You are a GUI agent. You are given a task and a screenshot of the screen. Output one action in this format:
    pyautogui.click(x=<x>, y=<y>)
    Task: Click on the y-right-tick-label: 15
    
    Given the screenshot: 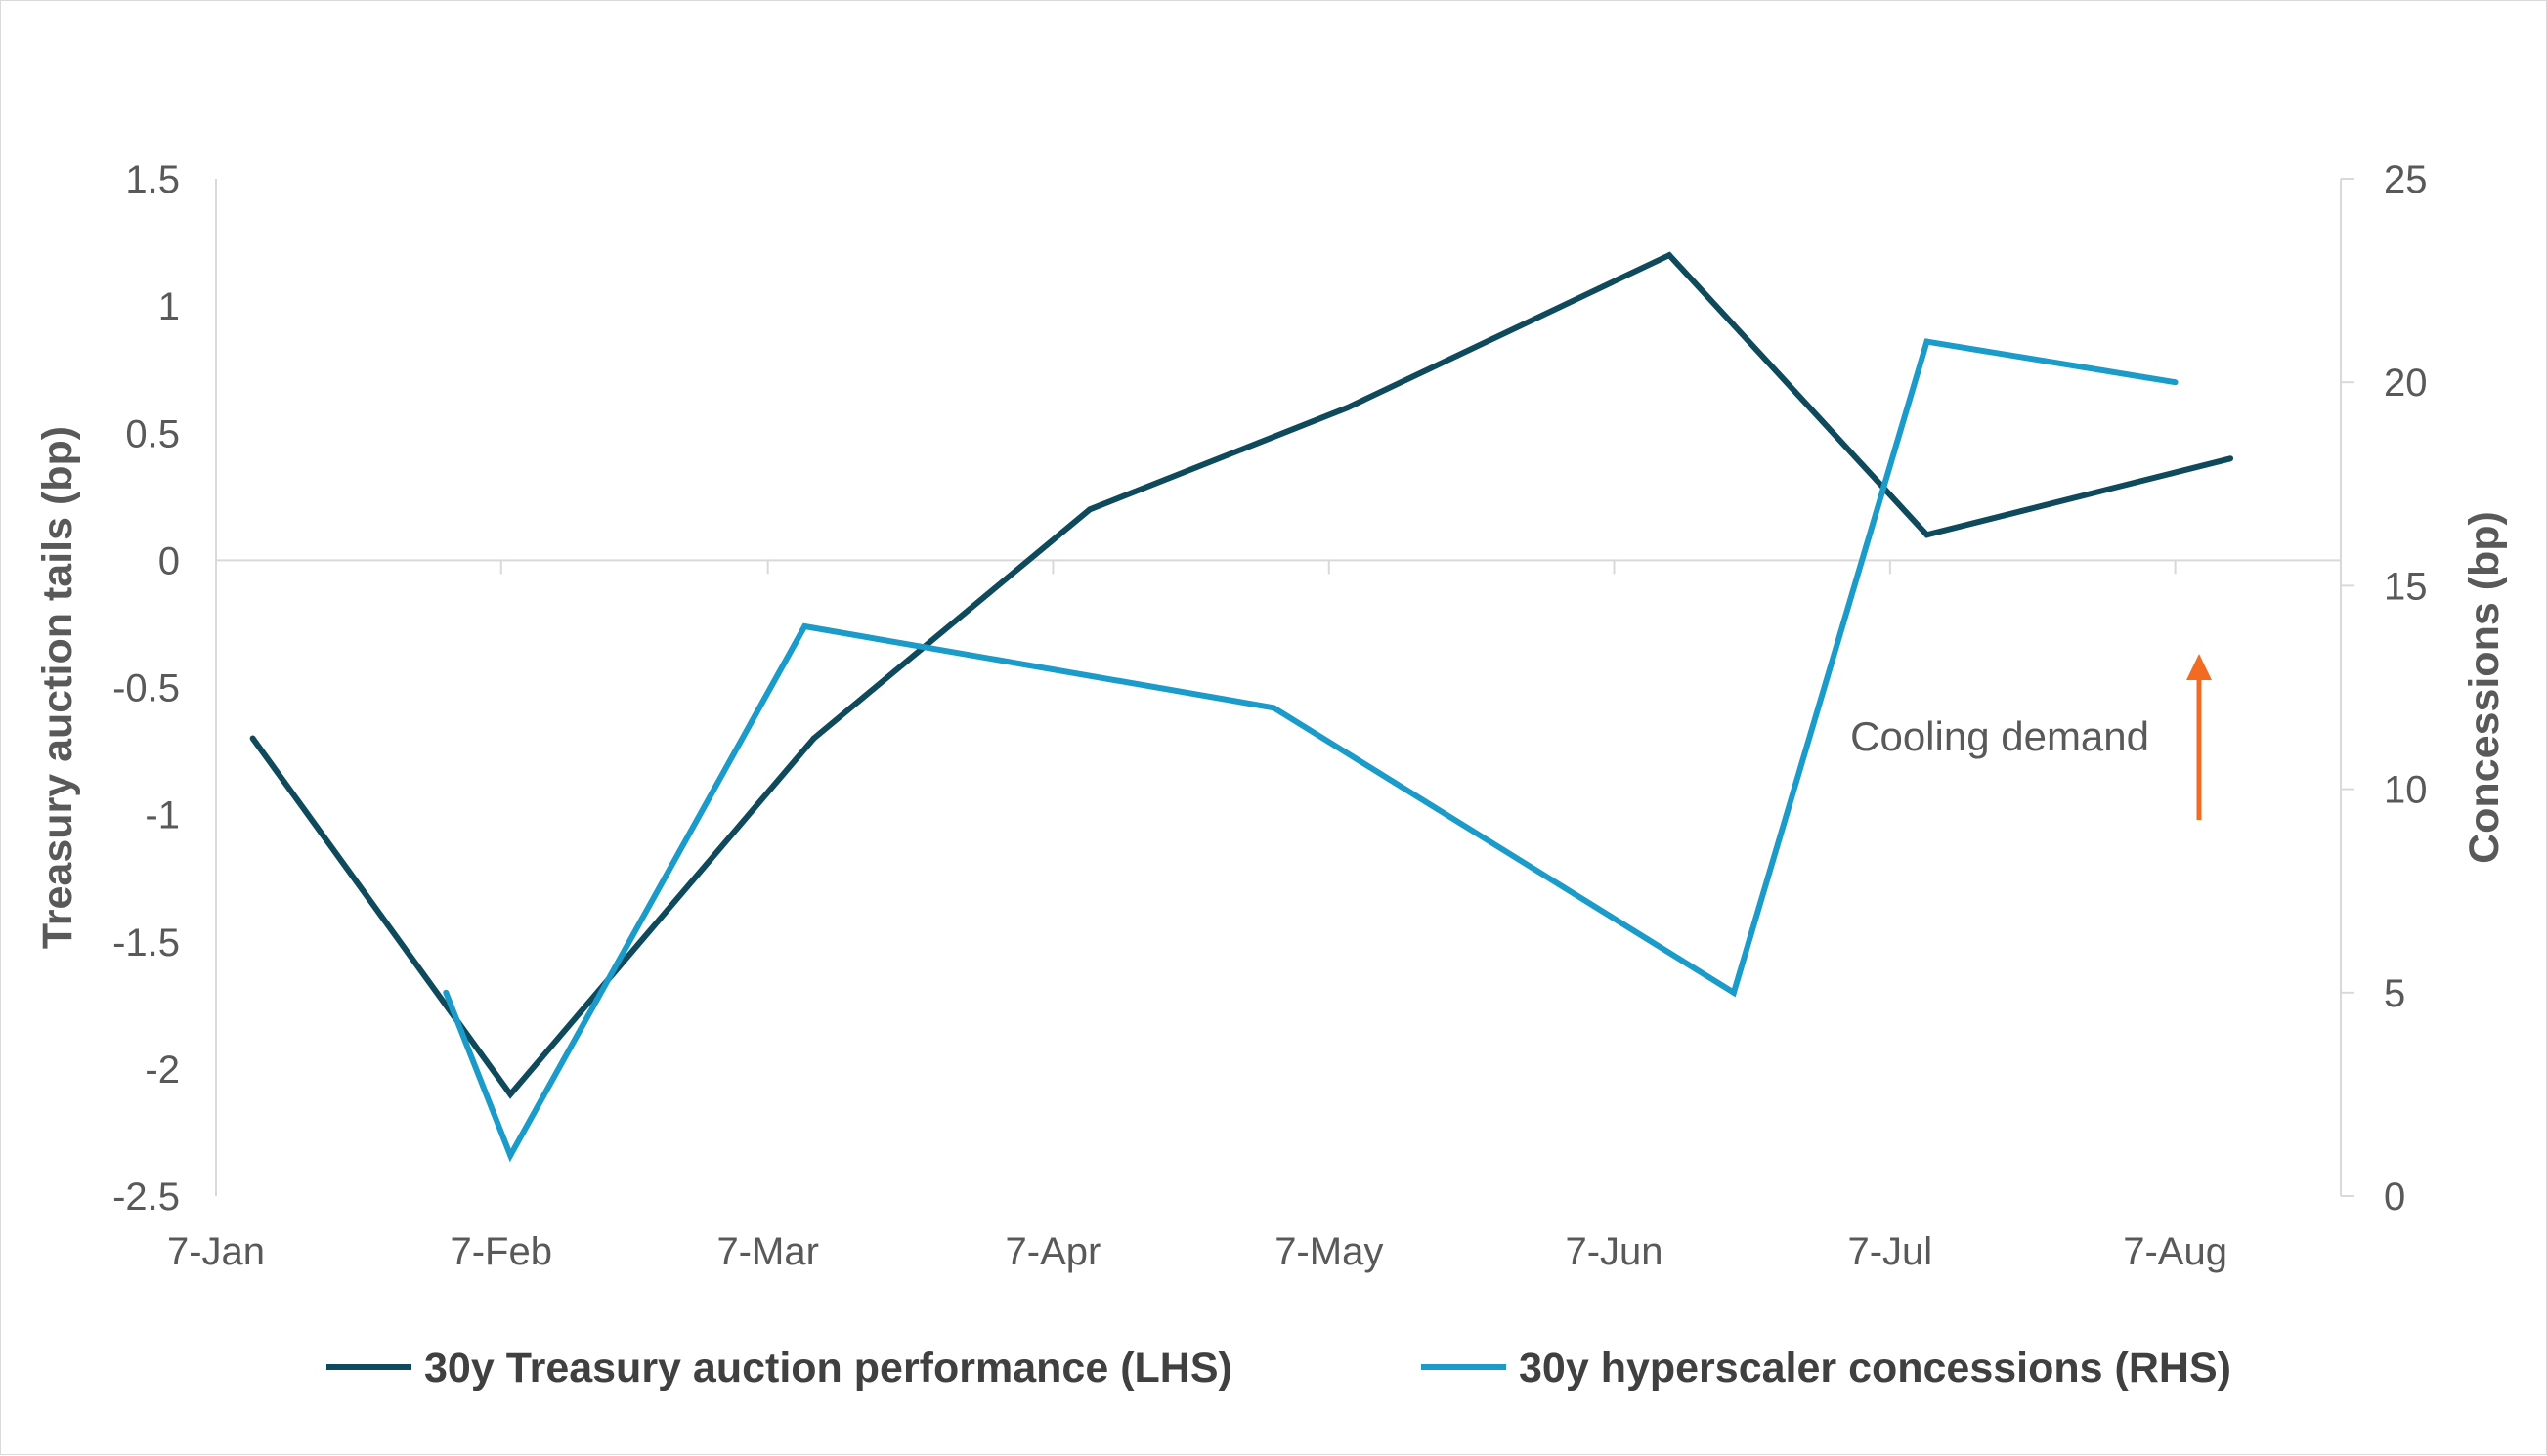 What is the action you would take?
    pyautogui.click(x=2406, y=586)
    